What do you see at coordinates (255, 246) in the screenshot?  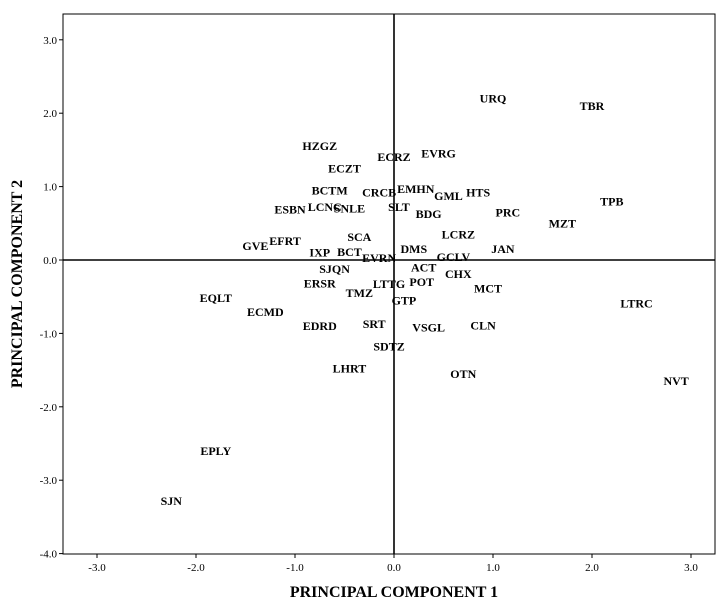 I see `point-label: GVE` at bounding box center [255, 246].